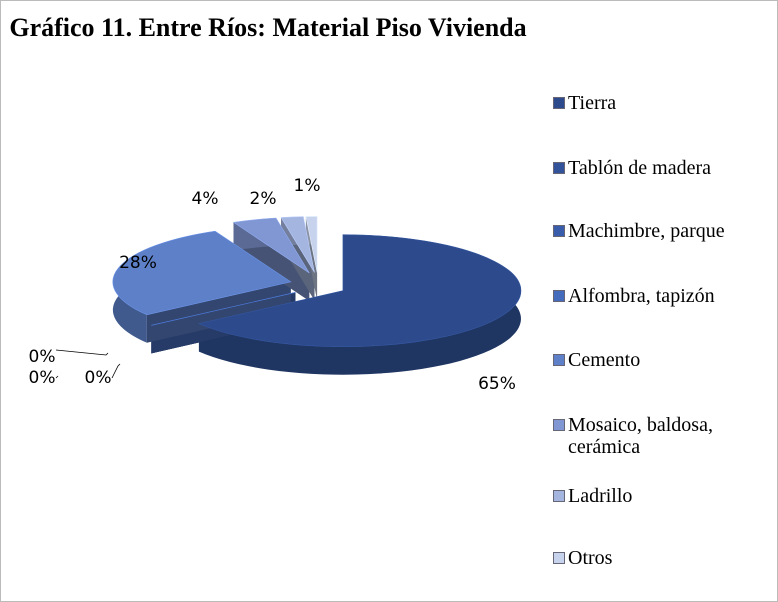  I want to click on legend-item: Machimbre, parque, so click(664, 231).